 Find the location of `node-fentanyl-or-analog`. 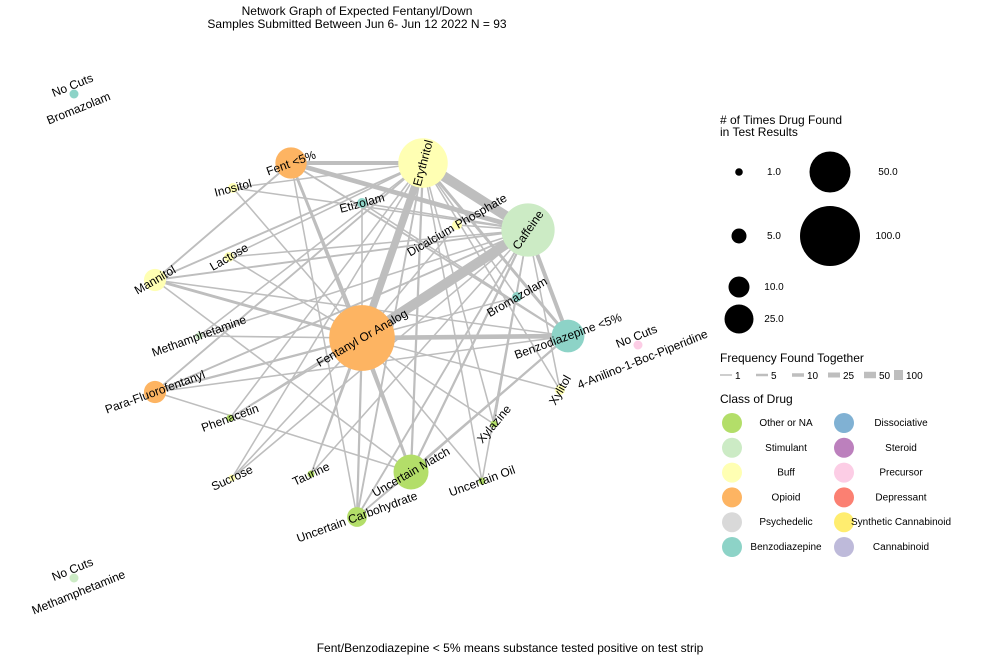

node-fentanyl-or-analog is located at coordinates (362, 338).